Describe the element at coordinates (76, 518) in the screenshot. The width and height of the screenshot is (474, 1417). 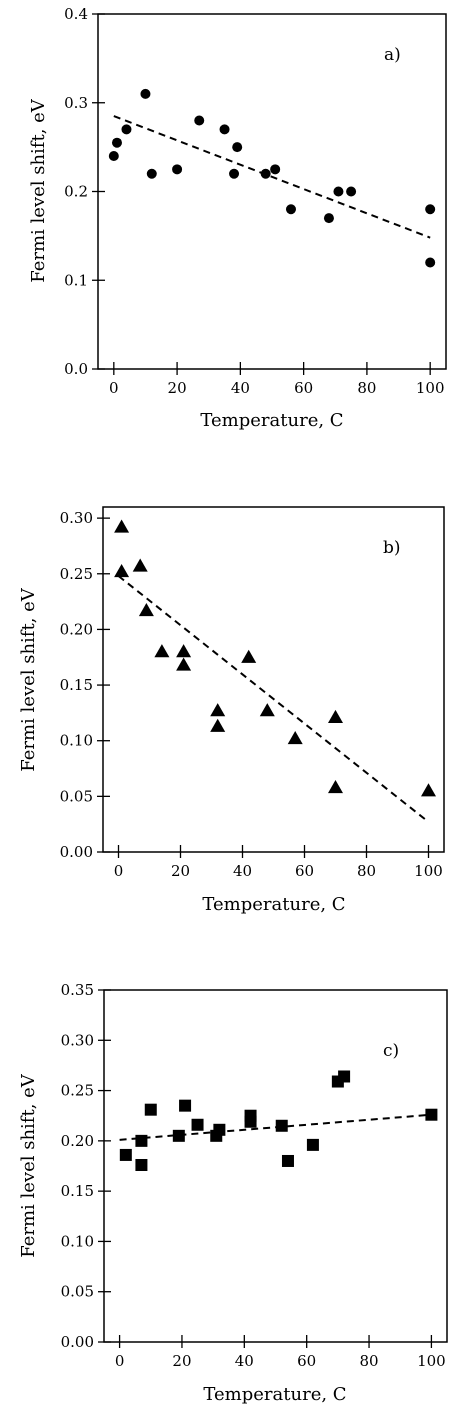
I see `y-tick-label: 0.30` at that location.